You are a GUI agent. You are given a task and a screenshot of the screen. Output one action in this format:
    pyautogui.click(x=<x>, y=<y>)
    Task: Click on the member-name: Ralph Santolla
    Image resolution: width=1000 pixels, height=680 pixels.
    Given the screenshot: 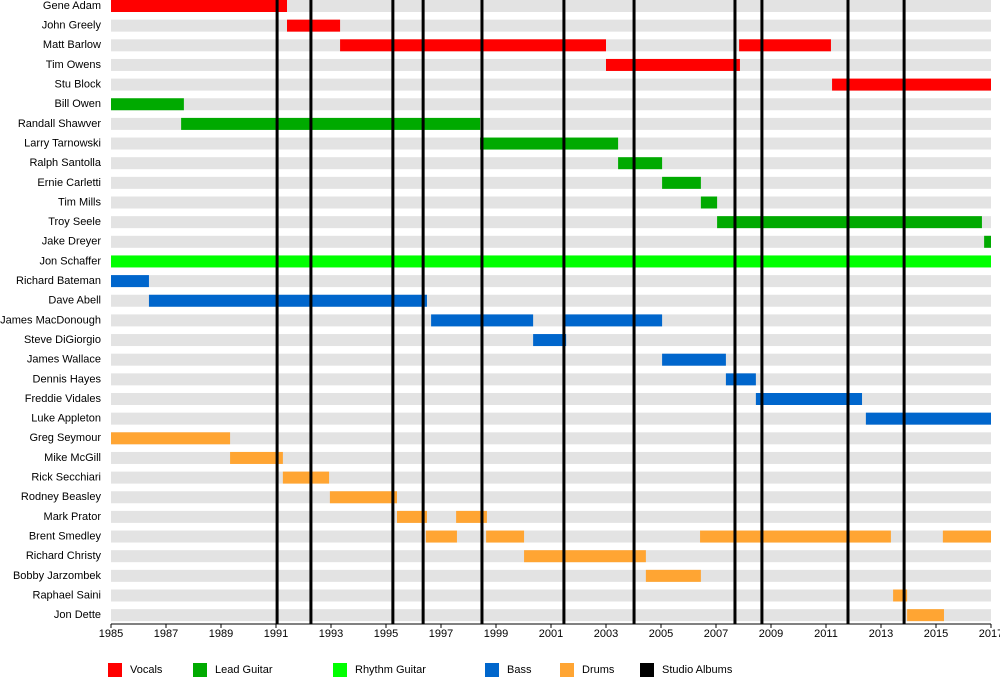 What is the action you would take?
    pyautogui.click(x=65, y=163)
    